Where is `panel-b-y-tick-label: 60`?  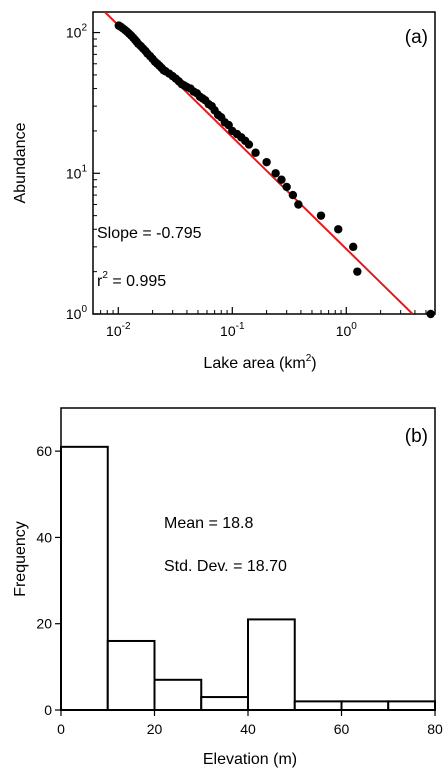 panel-b-y-tick-label: 60 is located at coordinates (44, 451).